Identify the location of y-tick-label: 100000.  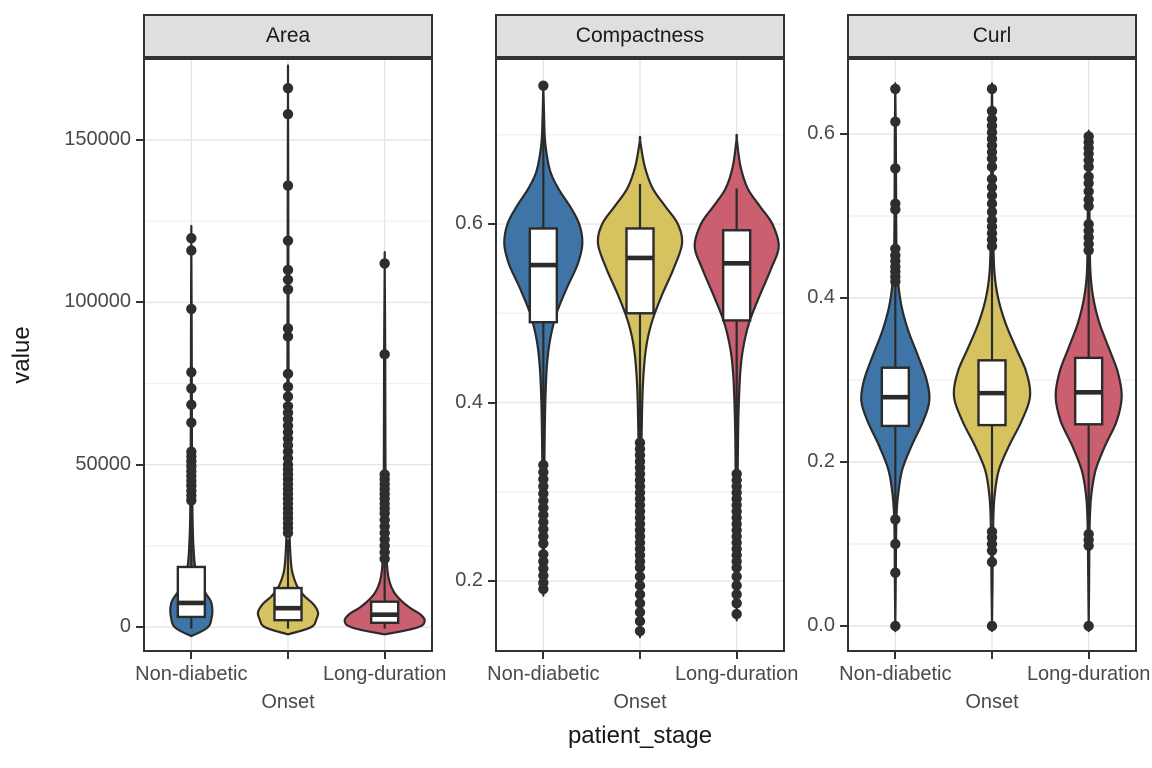
(97, 301).